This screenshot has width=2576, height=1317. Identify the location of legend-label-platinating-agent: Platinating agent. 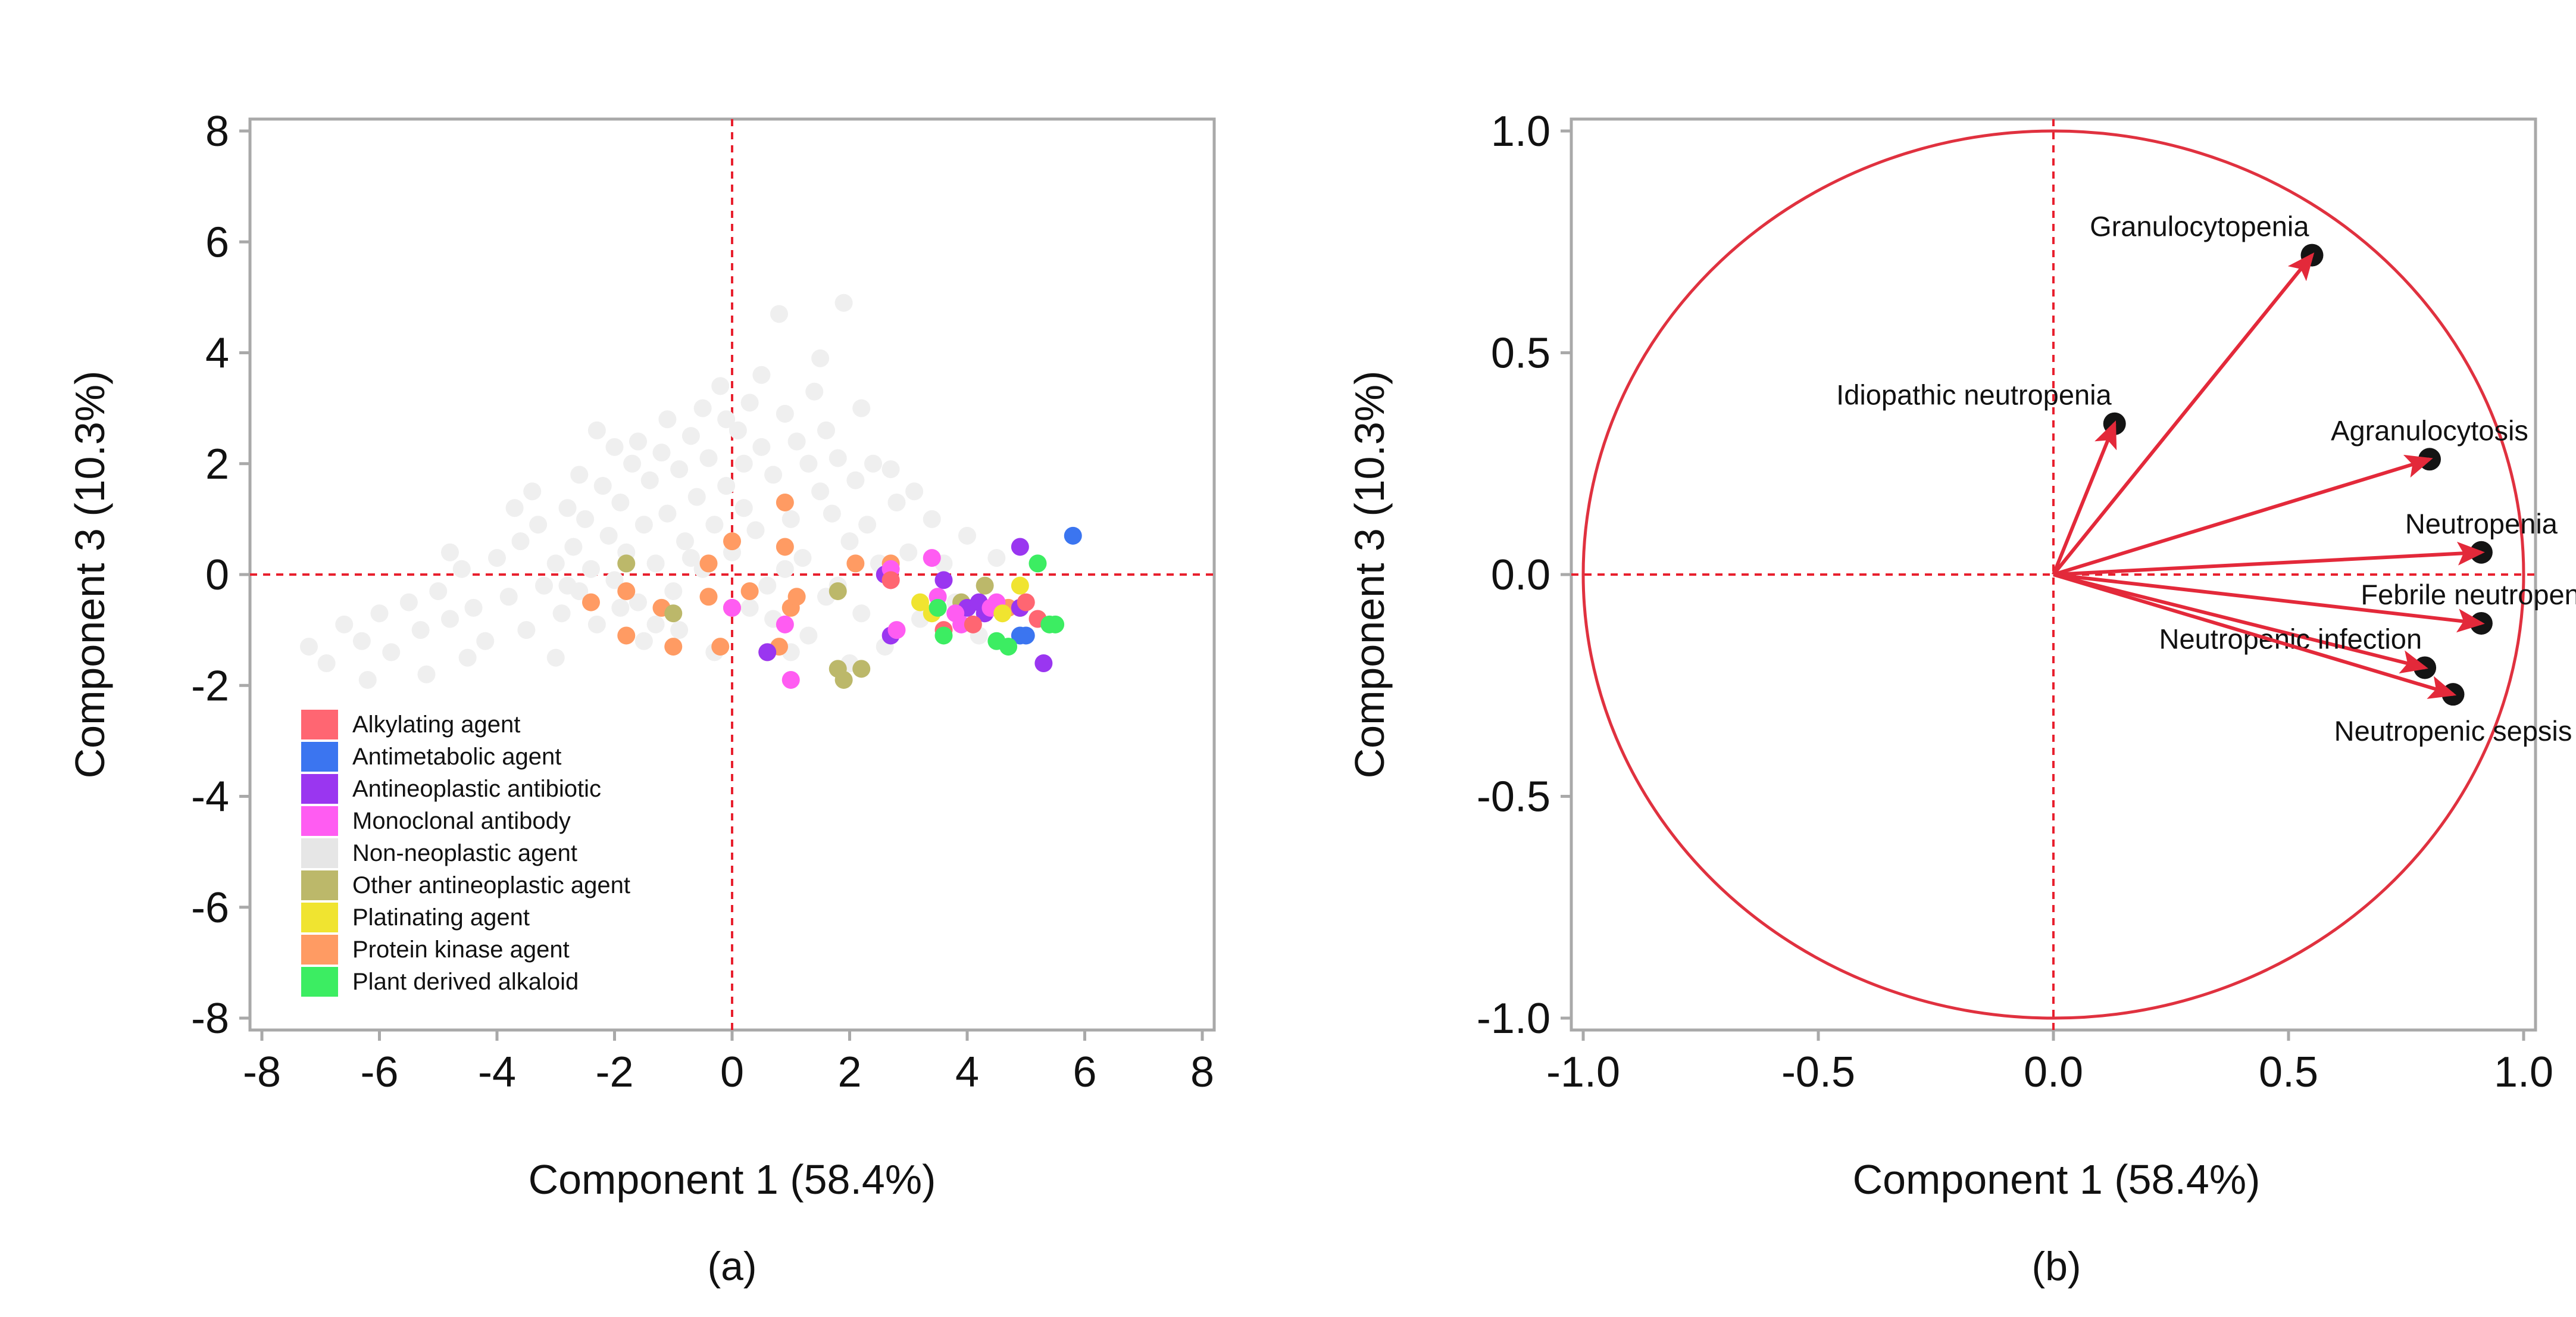
(441, 918).